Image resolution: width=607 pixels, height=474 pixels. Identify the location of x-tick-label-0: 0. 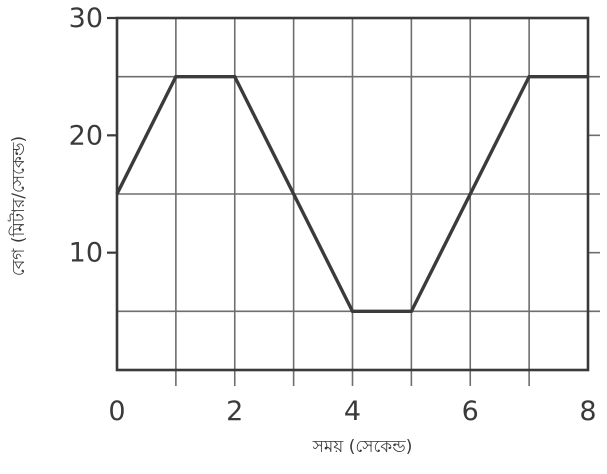
(116, 411).